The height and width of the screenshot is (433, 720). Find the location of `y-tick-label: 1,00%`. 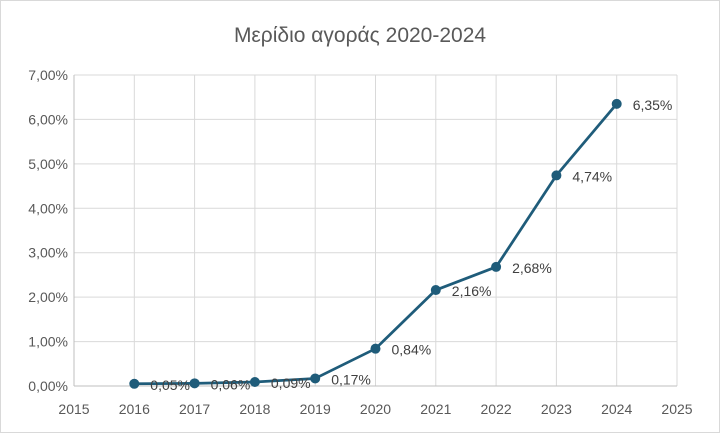

y-tick-label: 1,00% is located at coordinates (48, 342).